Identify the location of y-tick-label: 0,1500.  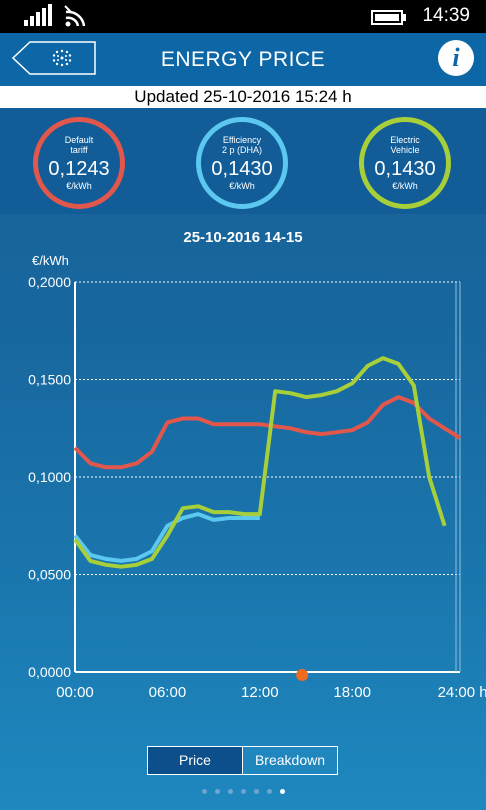
(49, 380).